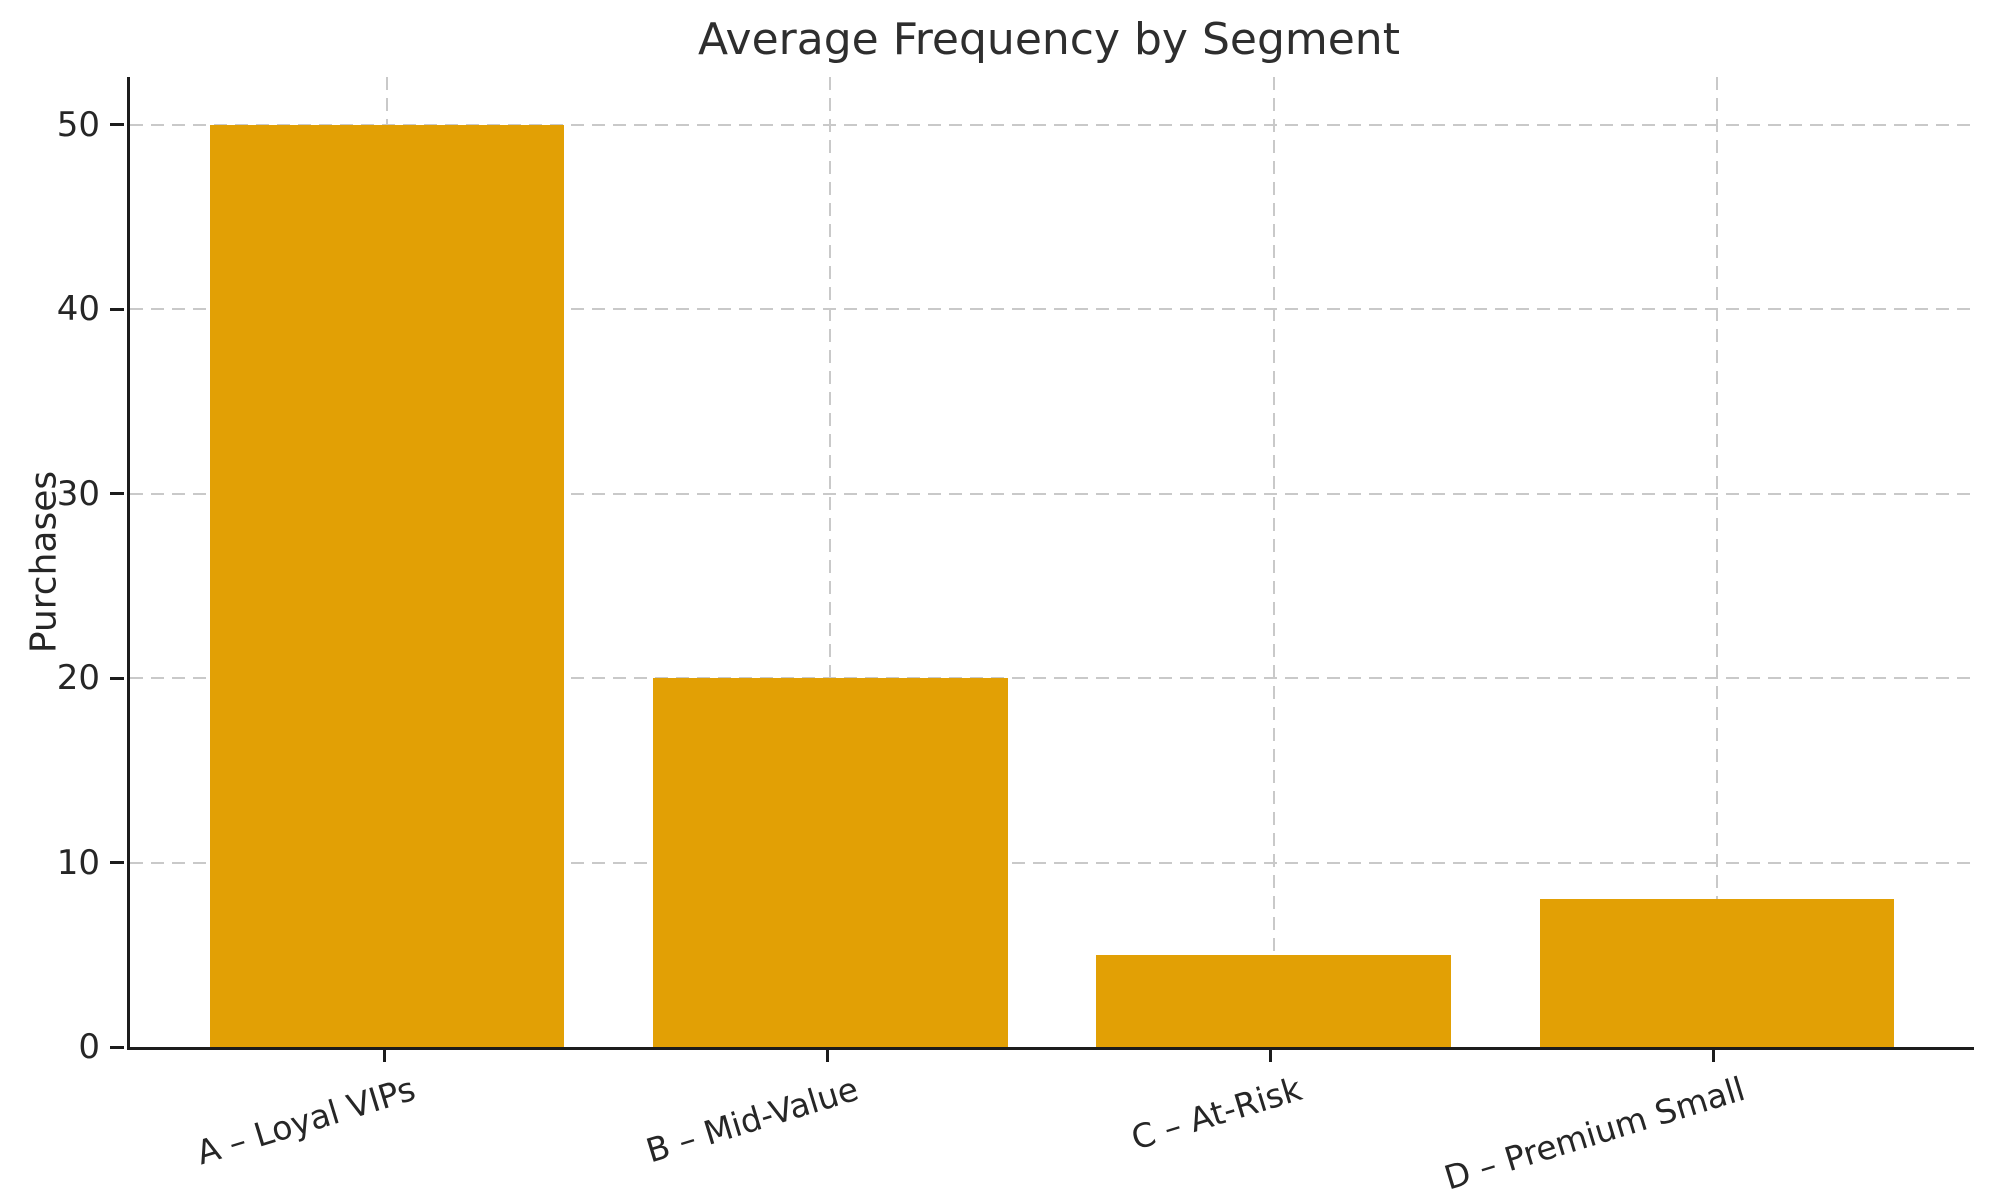 The height and width of the screenshot is (1200, 2000). I want to click on y-tick-label-20: 20, so click(78, 678).